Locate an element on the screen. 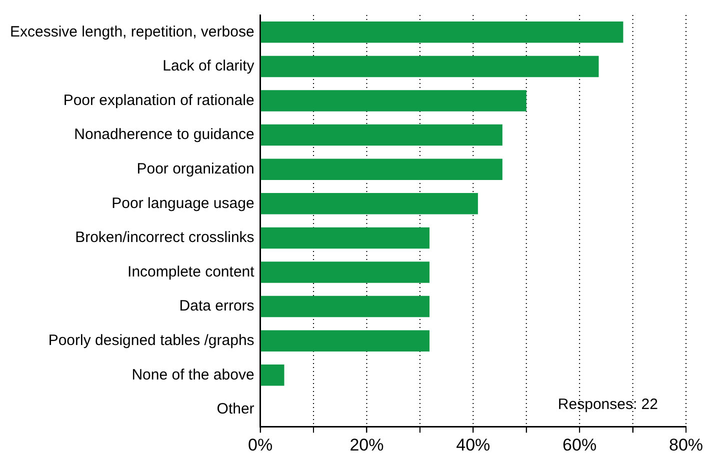  y-tick-label: Poorly designed tables /graphs is located at coordinates (151, 340).